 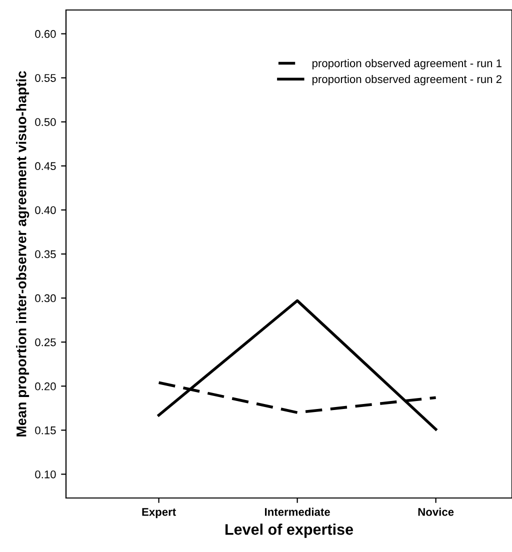 I want to click on y-tick-label: 0.45, so click(x=45, y=166).